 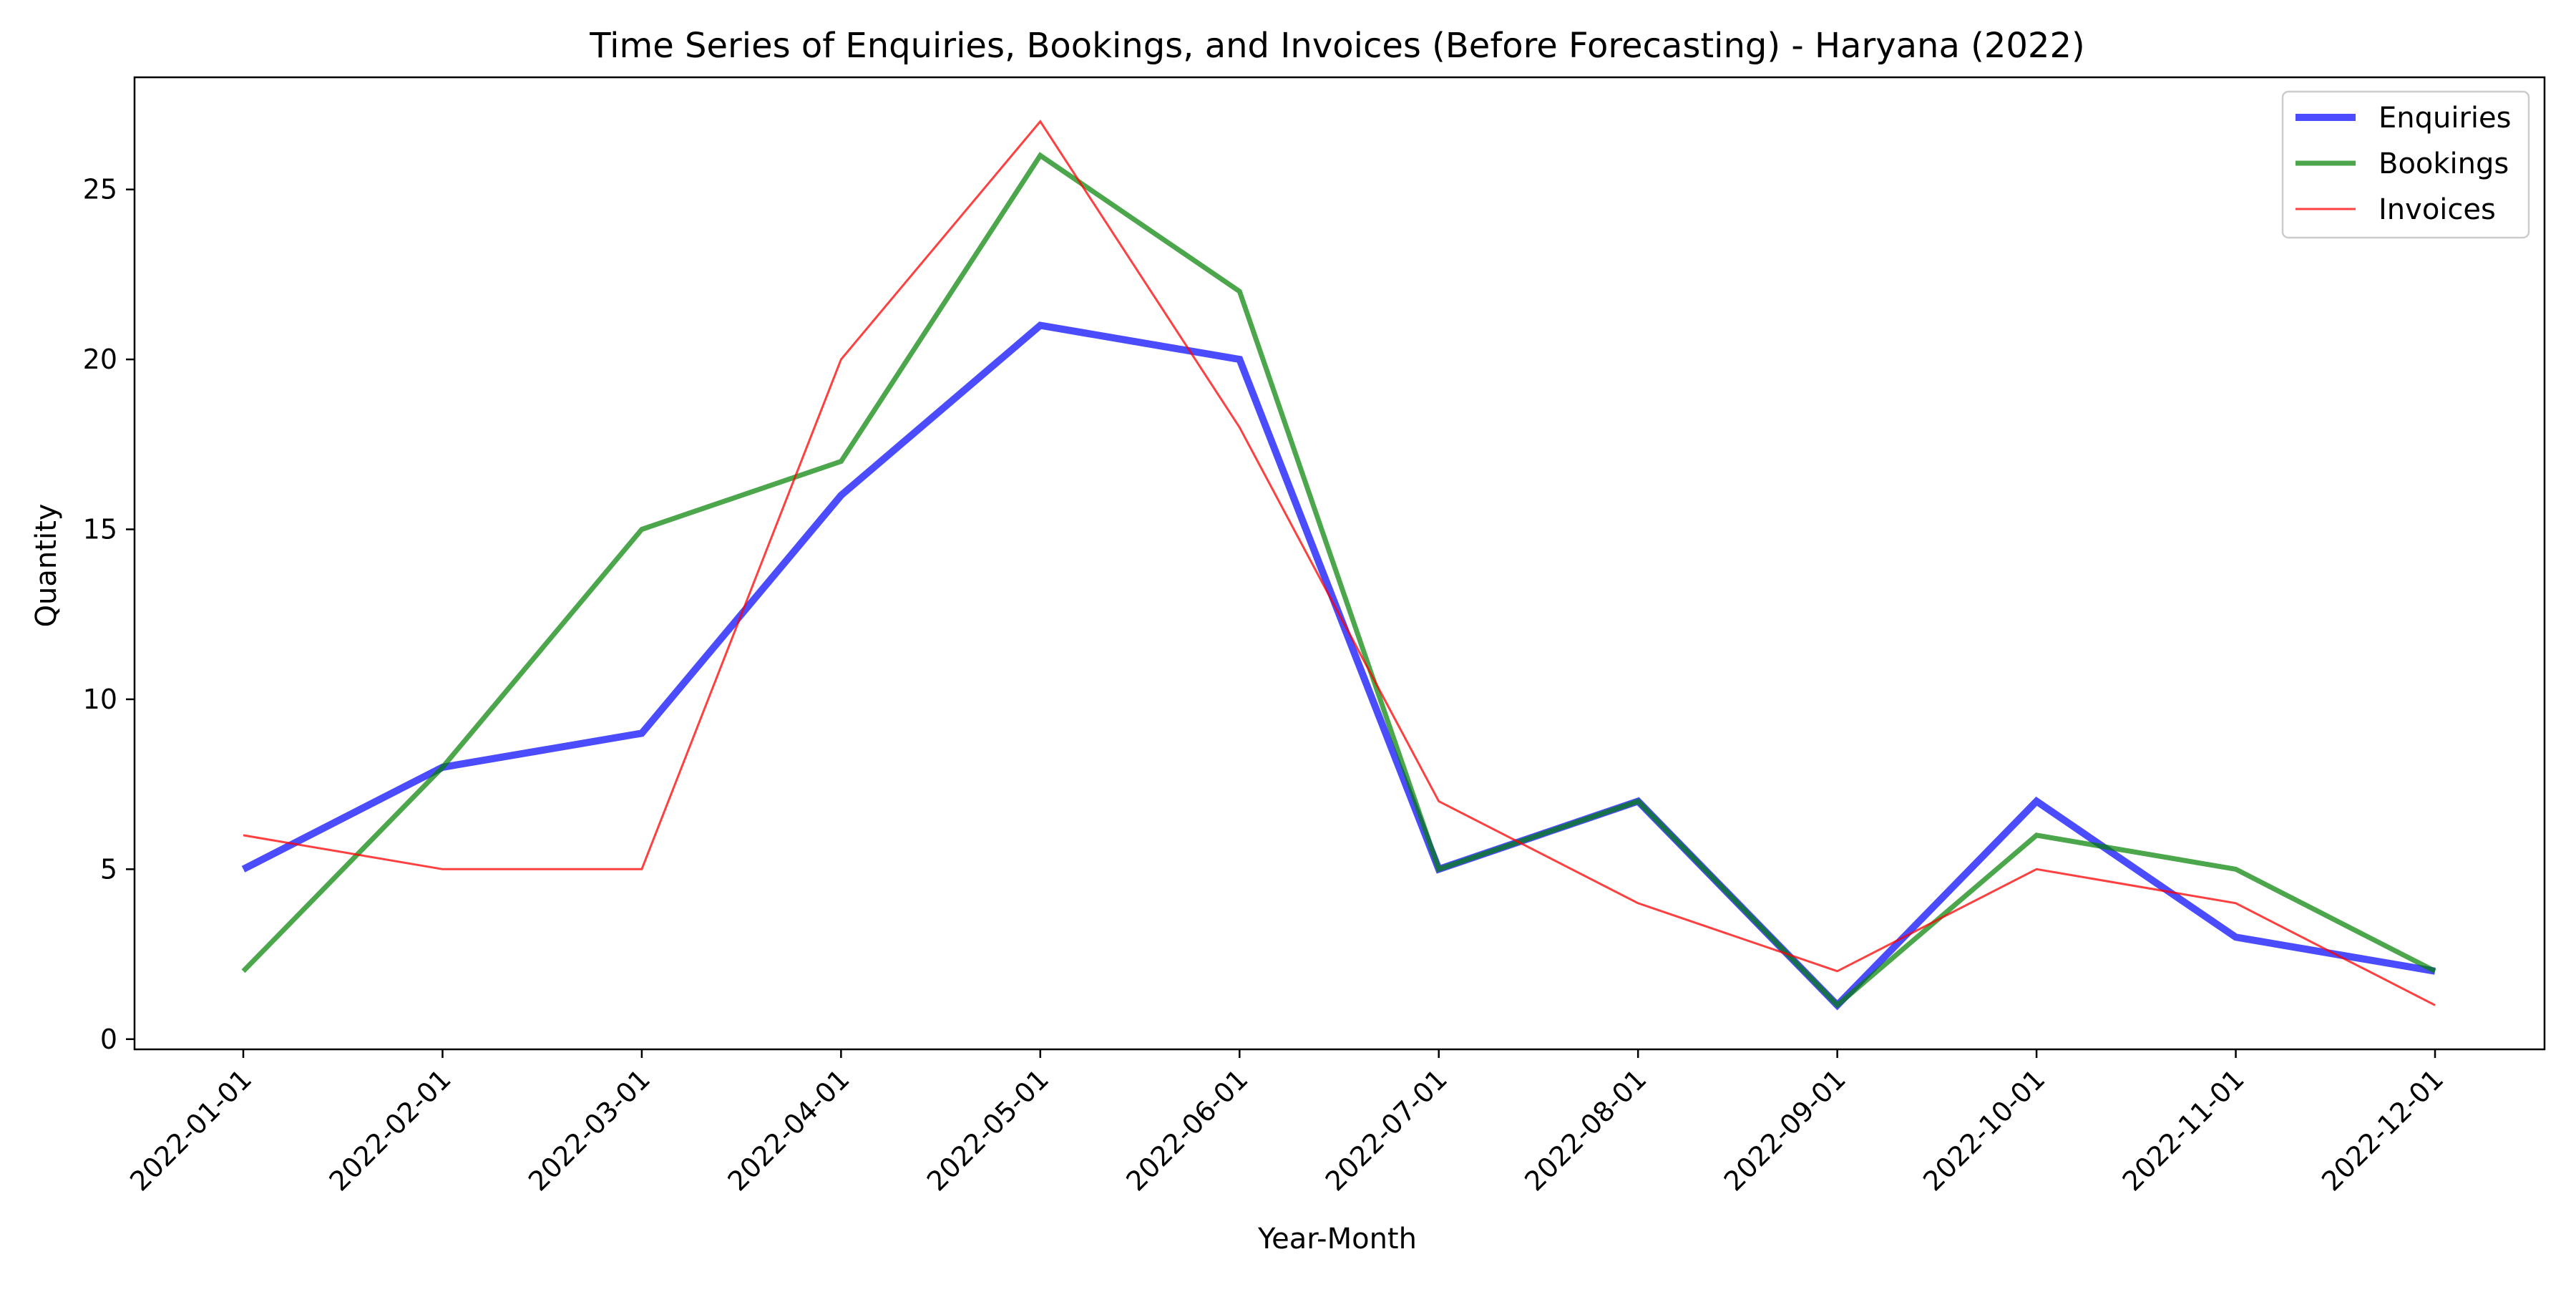 What do you see at coordinates (100, 699) in the screenshot?
I see `y-tick-label: 10` at bounding box center [100, 699].